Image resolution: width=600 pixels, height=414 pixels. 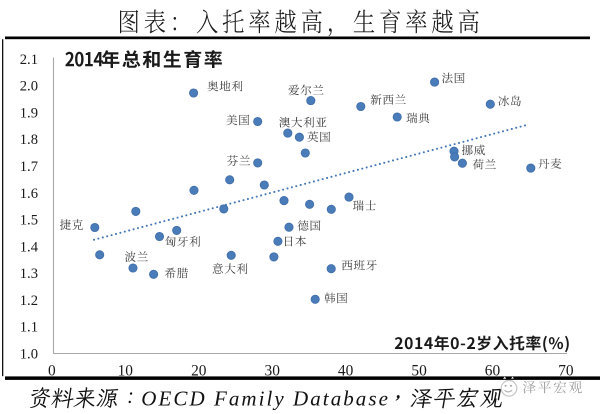 What do you see at coordinates (29, 328) in the screenshot?
I see `svg-text: 1.1` at bounding box center [29, 328].